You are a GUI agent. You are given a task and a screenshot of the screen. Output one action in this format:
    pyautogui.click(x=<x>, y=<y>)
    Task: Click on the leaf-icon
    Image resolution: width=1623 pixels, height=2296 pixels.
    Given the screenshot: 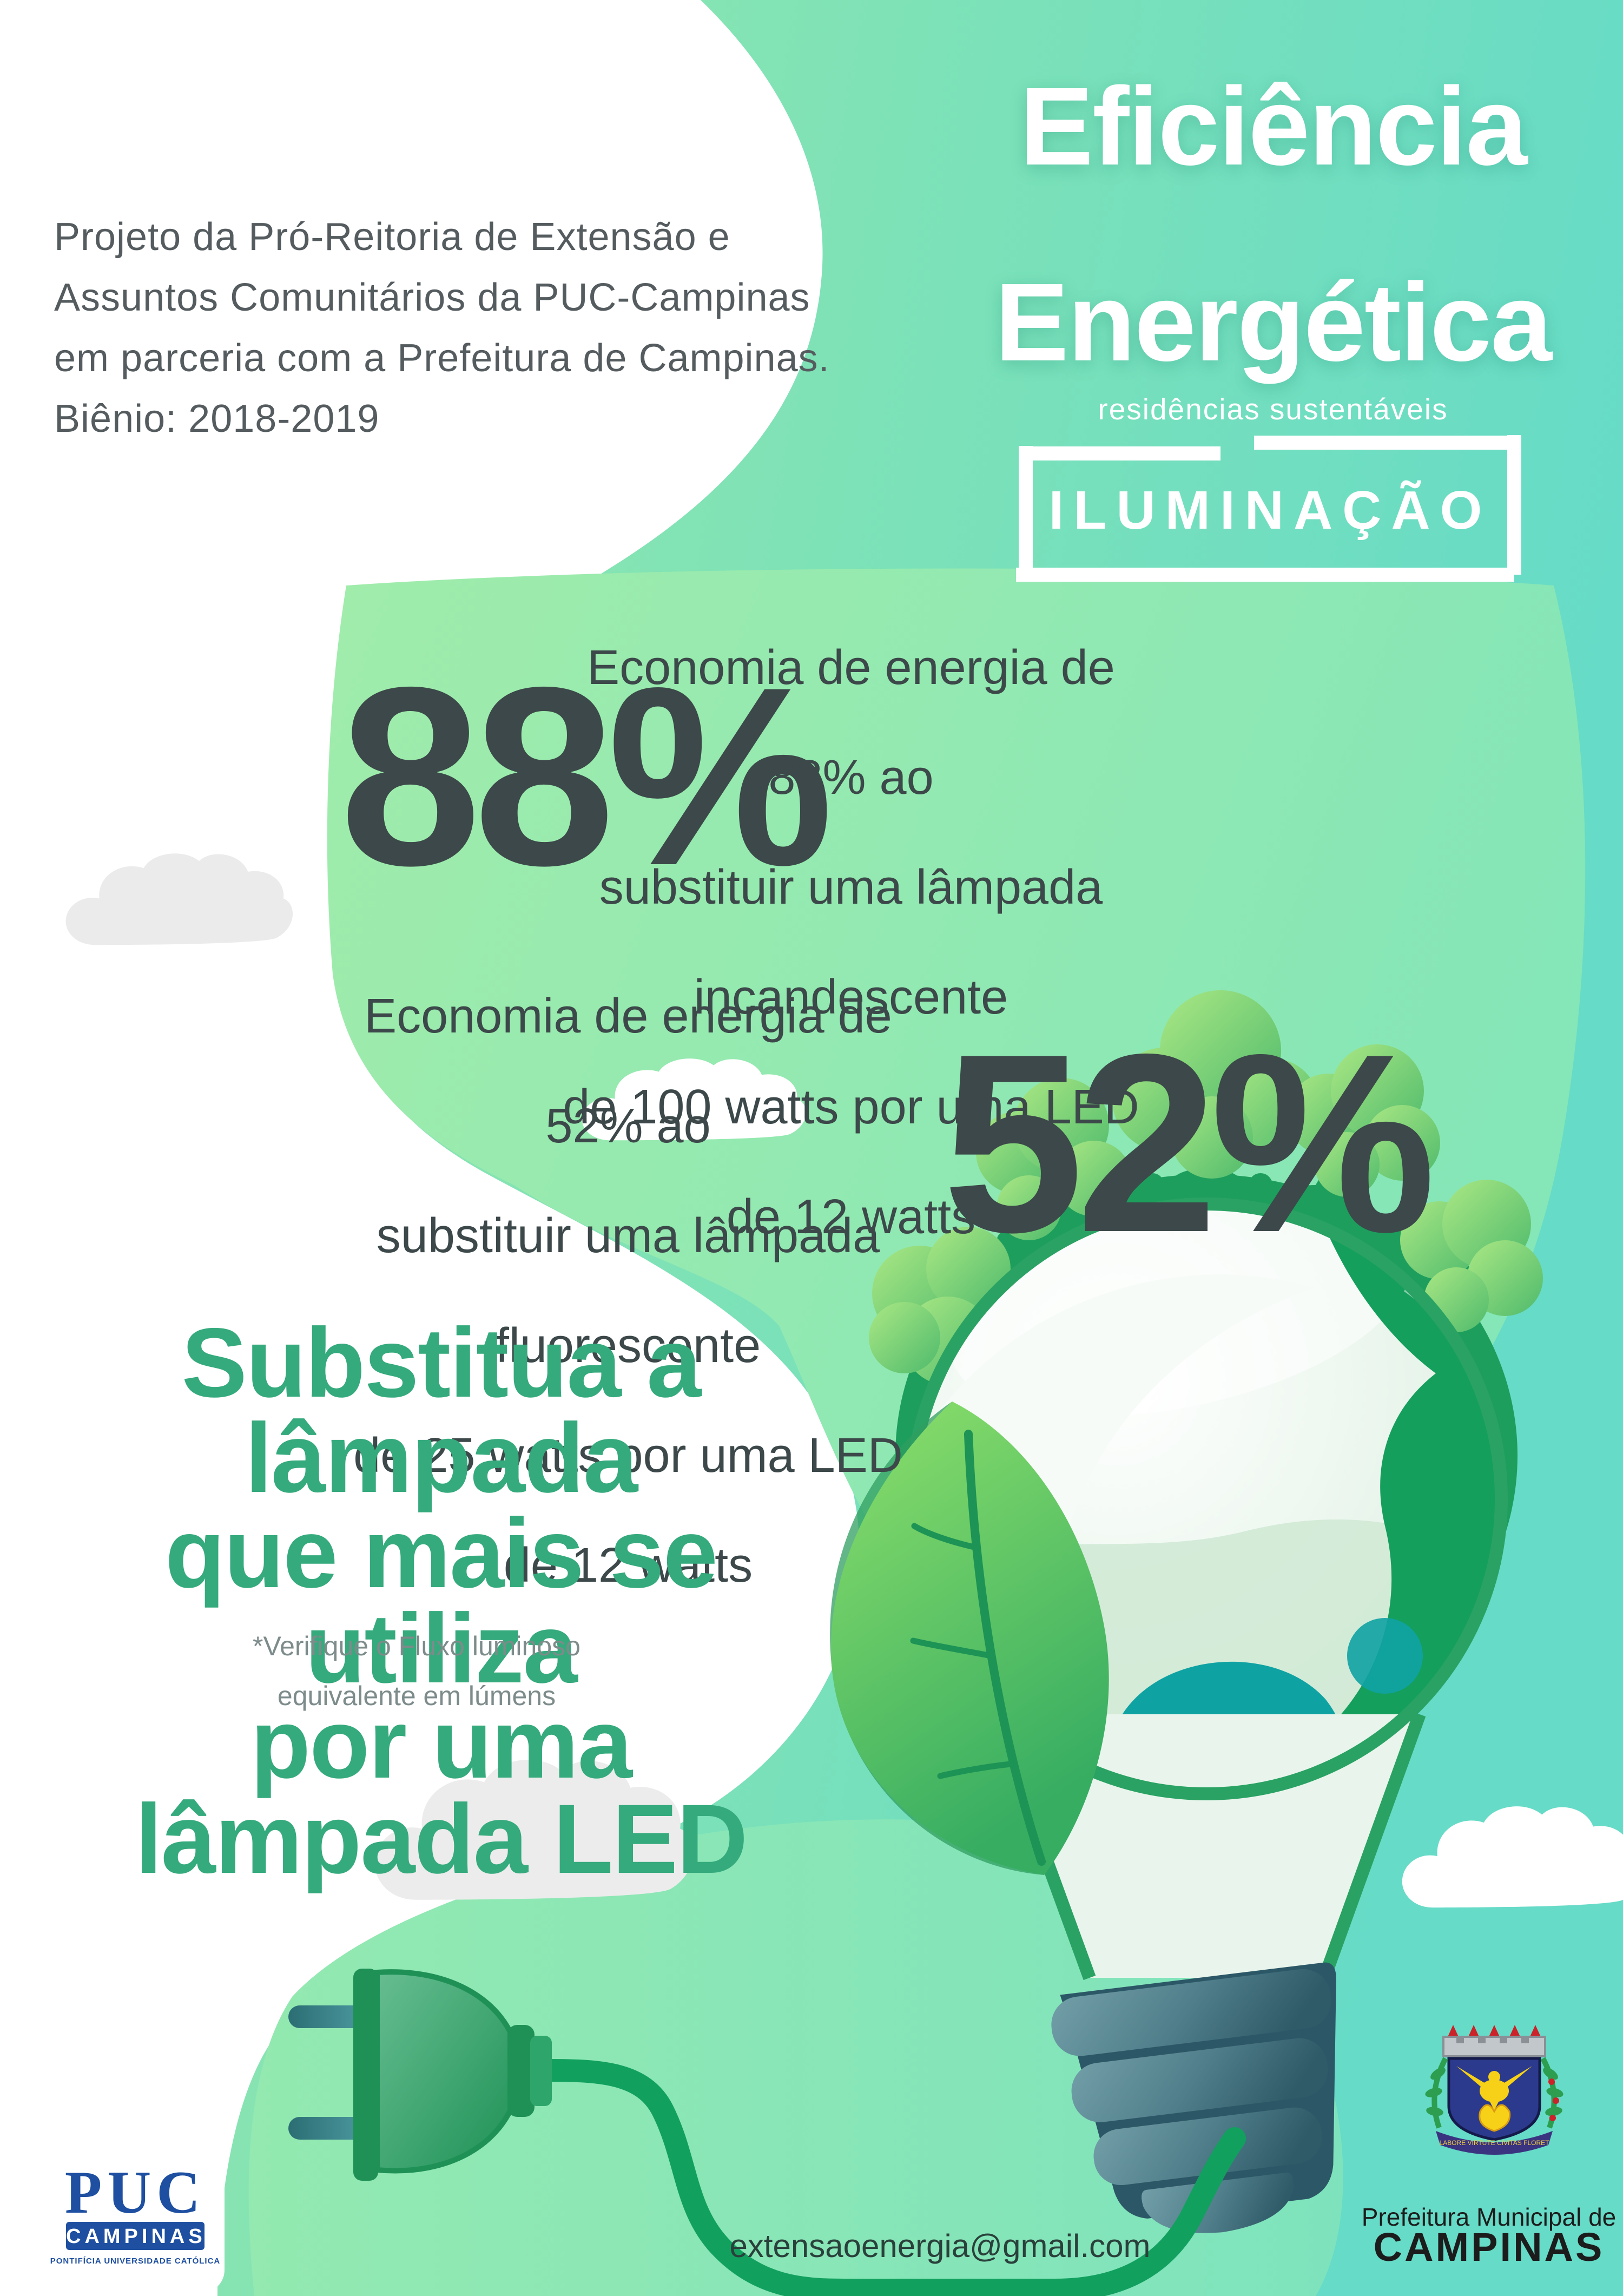 What is the action you would take?
    pyautogui.click(x=970, y=1638)
    